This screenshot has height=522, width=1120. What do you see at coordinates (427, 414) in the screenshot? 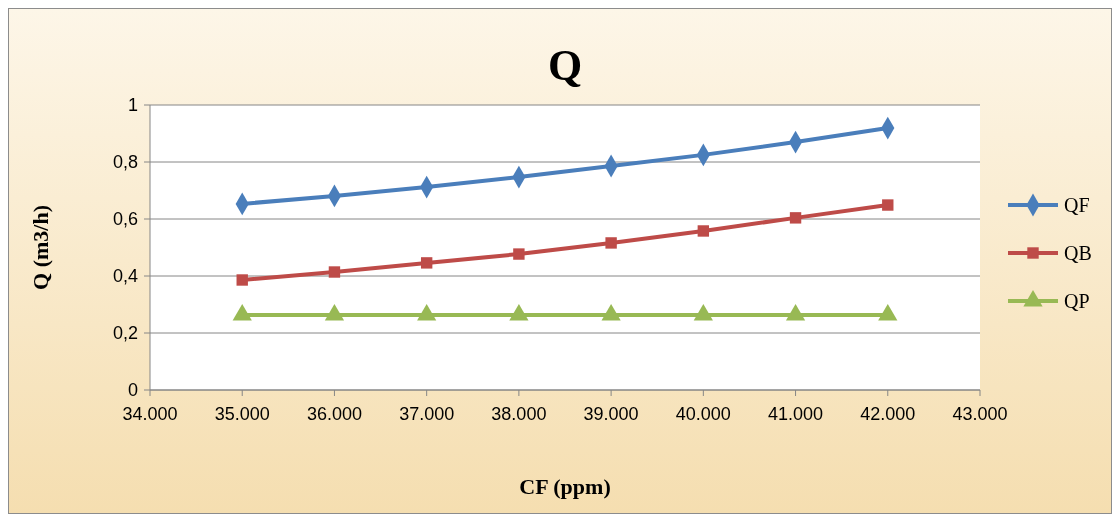
I see `x-tick-label: 37.000` at bounding box center [427, 414].